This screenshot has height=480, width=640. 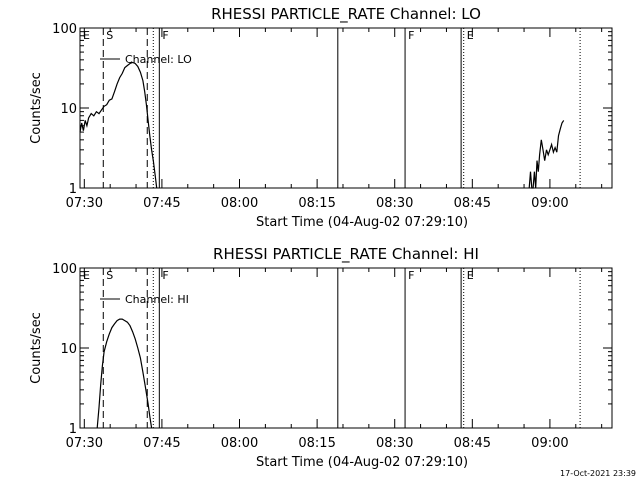 I want to click on footer-timestamp: 17-Oct-2021 23:39, so click(x=598, y=473).